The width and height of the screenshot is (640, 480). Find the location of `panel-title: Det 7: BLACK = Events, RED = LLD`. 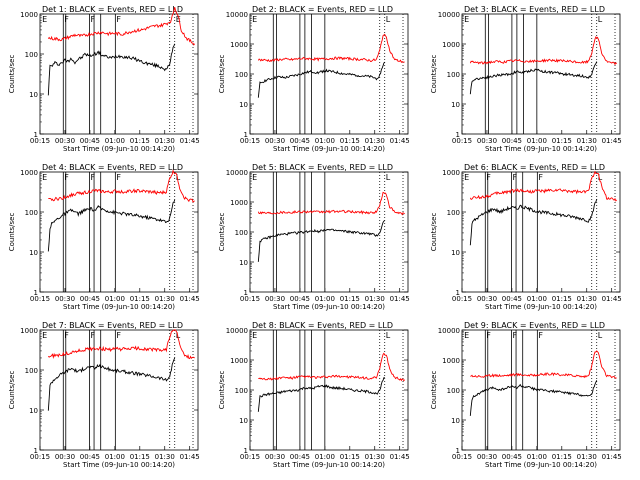

panel-title: Det 7: BLACK = Events, RED = LLD is located at coordinates (112, 325).